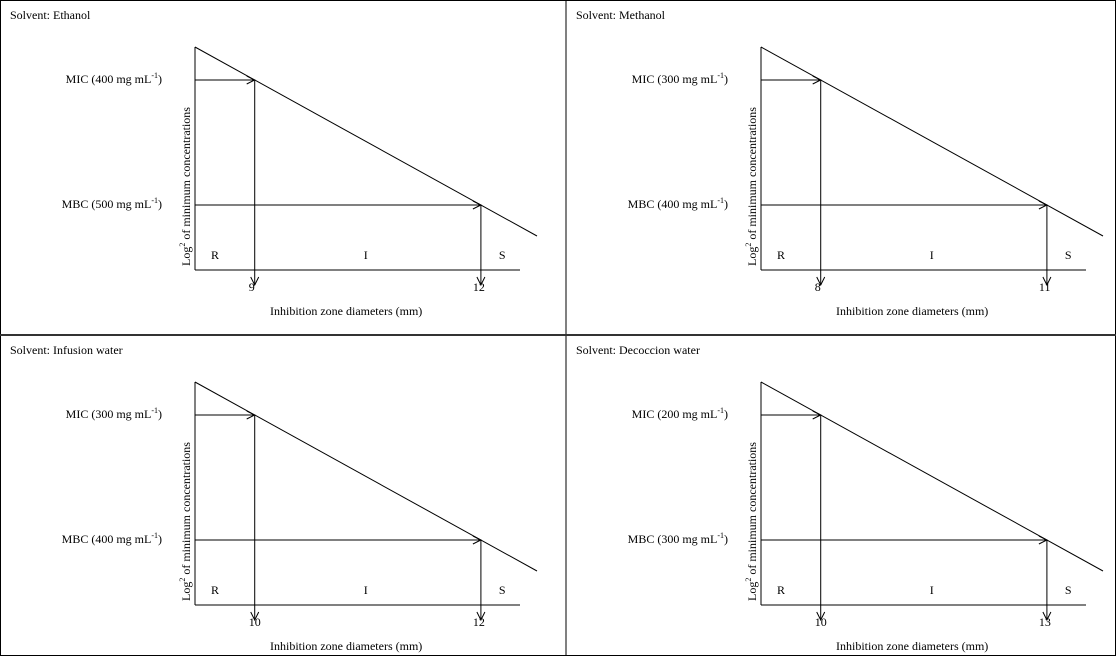 This screenshot has height=656, width=1116. I want to click on mic-label-text: MIC (400 mg mL, so click(108, 79).